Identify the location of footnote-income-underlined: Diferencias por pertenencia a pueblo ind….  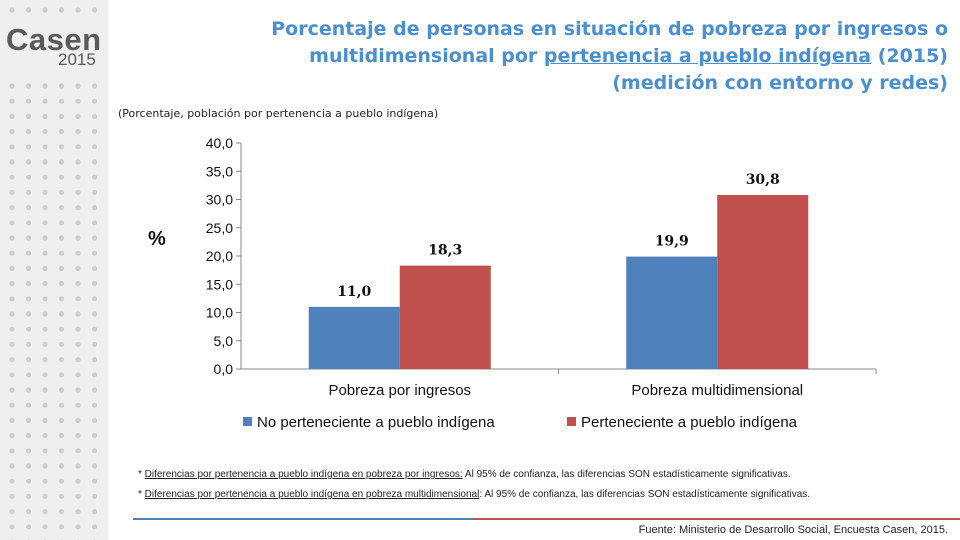
(303, 474).